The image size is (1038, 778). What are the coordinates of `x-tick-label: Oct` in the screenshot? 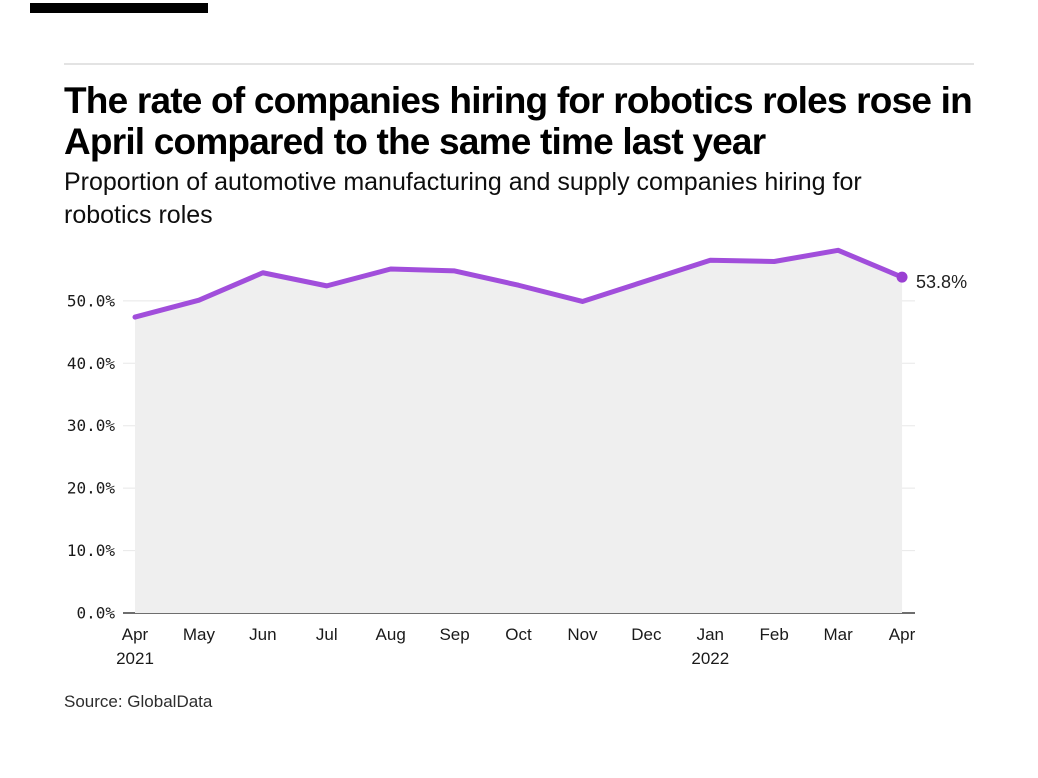 It's located at (518, 634).